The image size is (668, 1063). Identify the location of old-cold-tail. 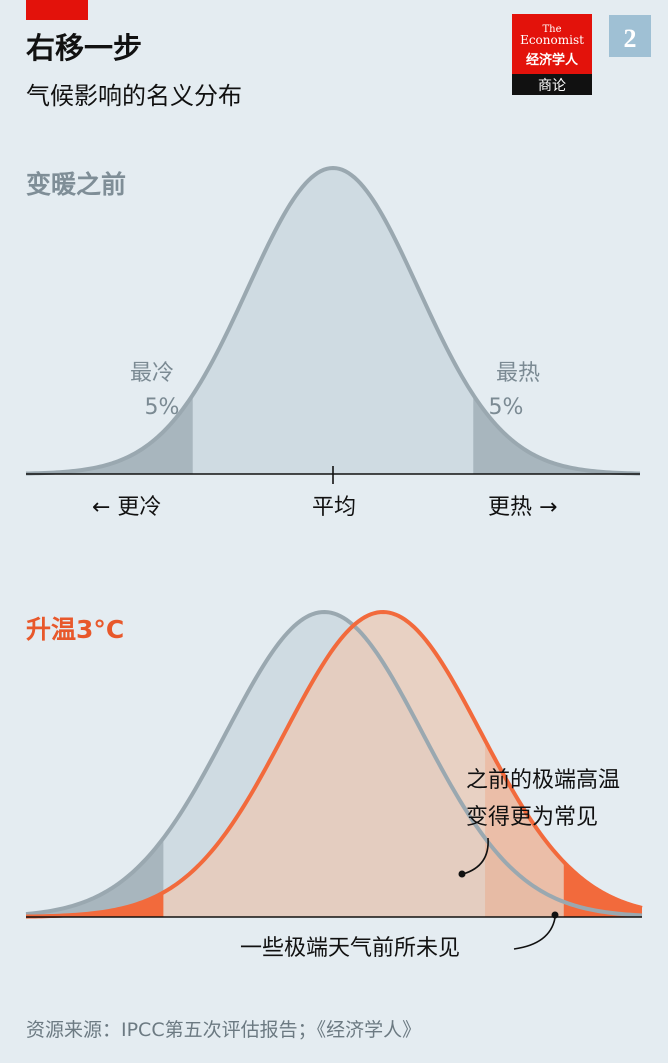
(95, 877).